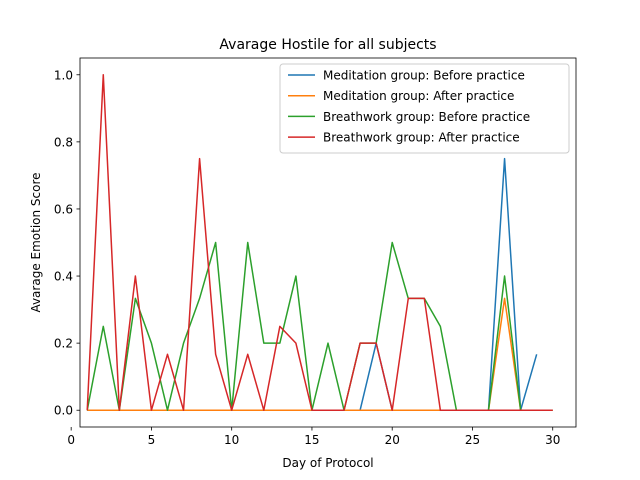 The image size is (640, 480). What do you see at coordinates (36, 242) in the screenshot?
I see `y-axis-label: Avarage Emotion Score` at bounding box center [36, 242].